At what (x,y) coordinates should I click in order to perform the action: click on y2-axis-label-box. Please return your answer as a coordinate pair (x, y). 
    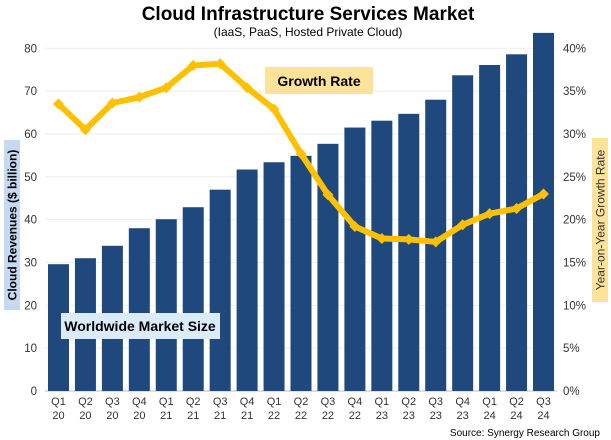
    Looking at the image, I should click on (600, 220).